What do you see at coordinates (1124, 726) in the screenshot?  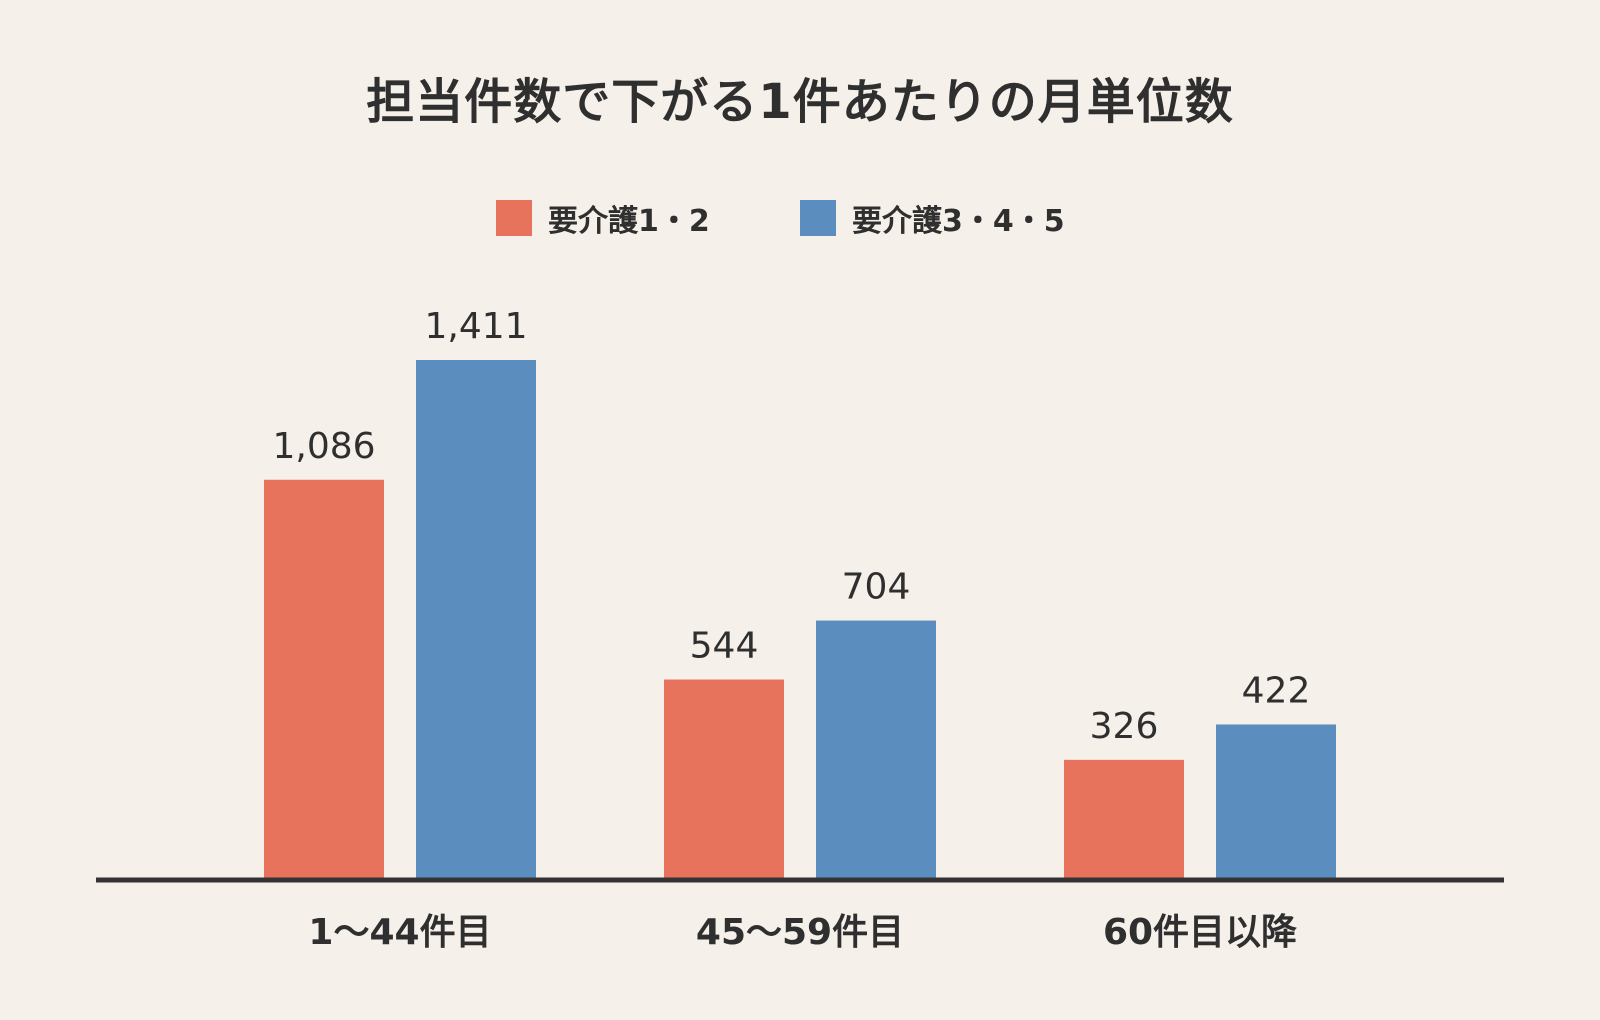 I see `data-label-1-3: 326` at bounding box center [1124, 726].